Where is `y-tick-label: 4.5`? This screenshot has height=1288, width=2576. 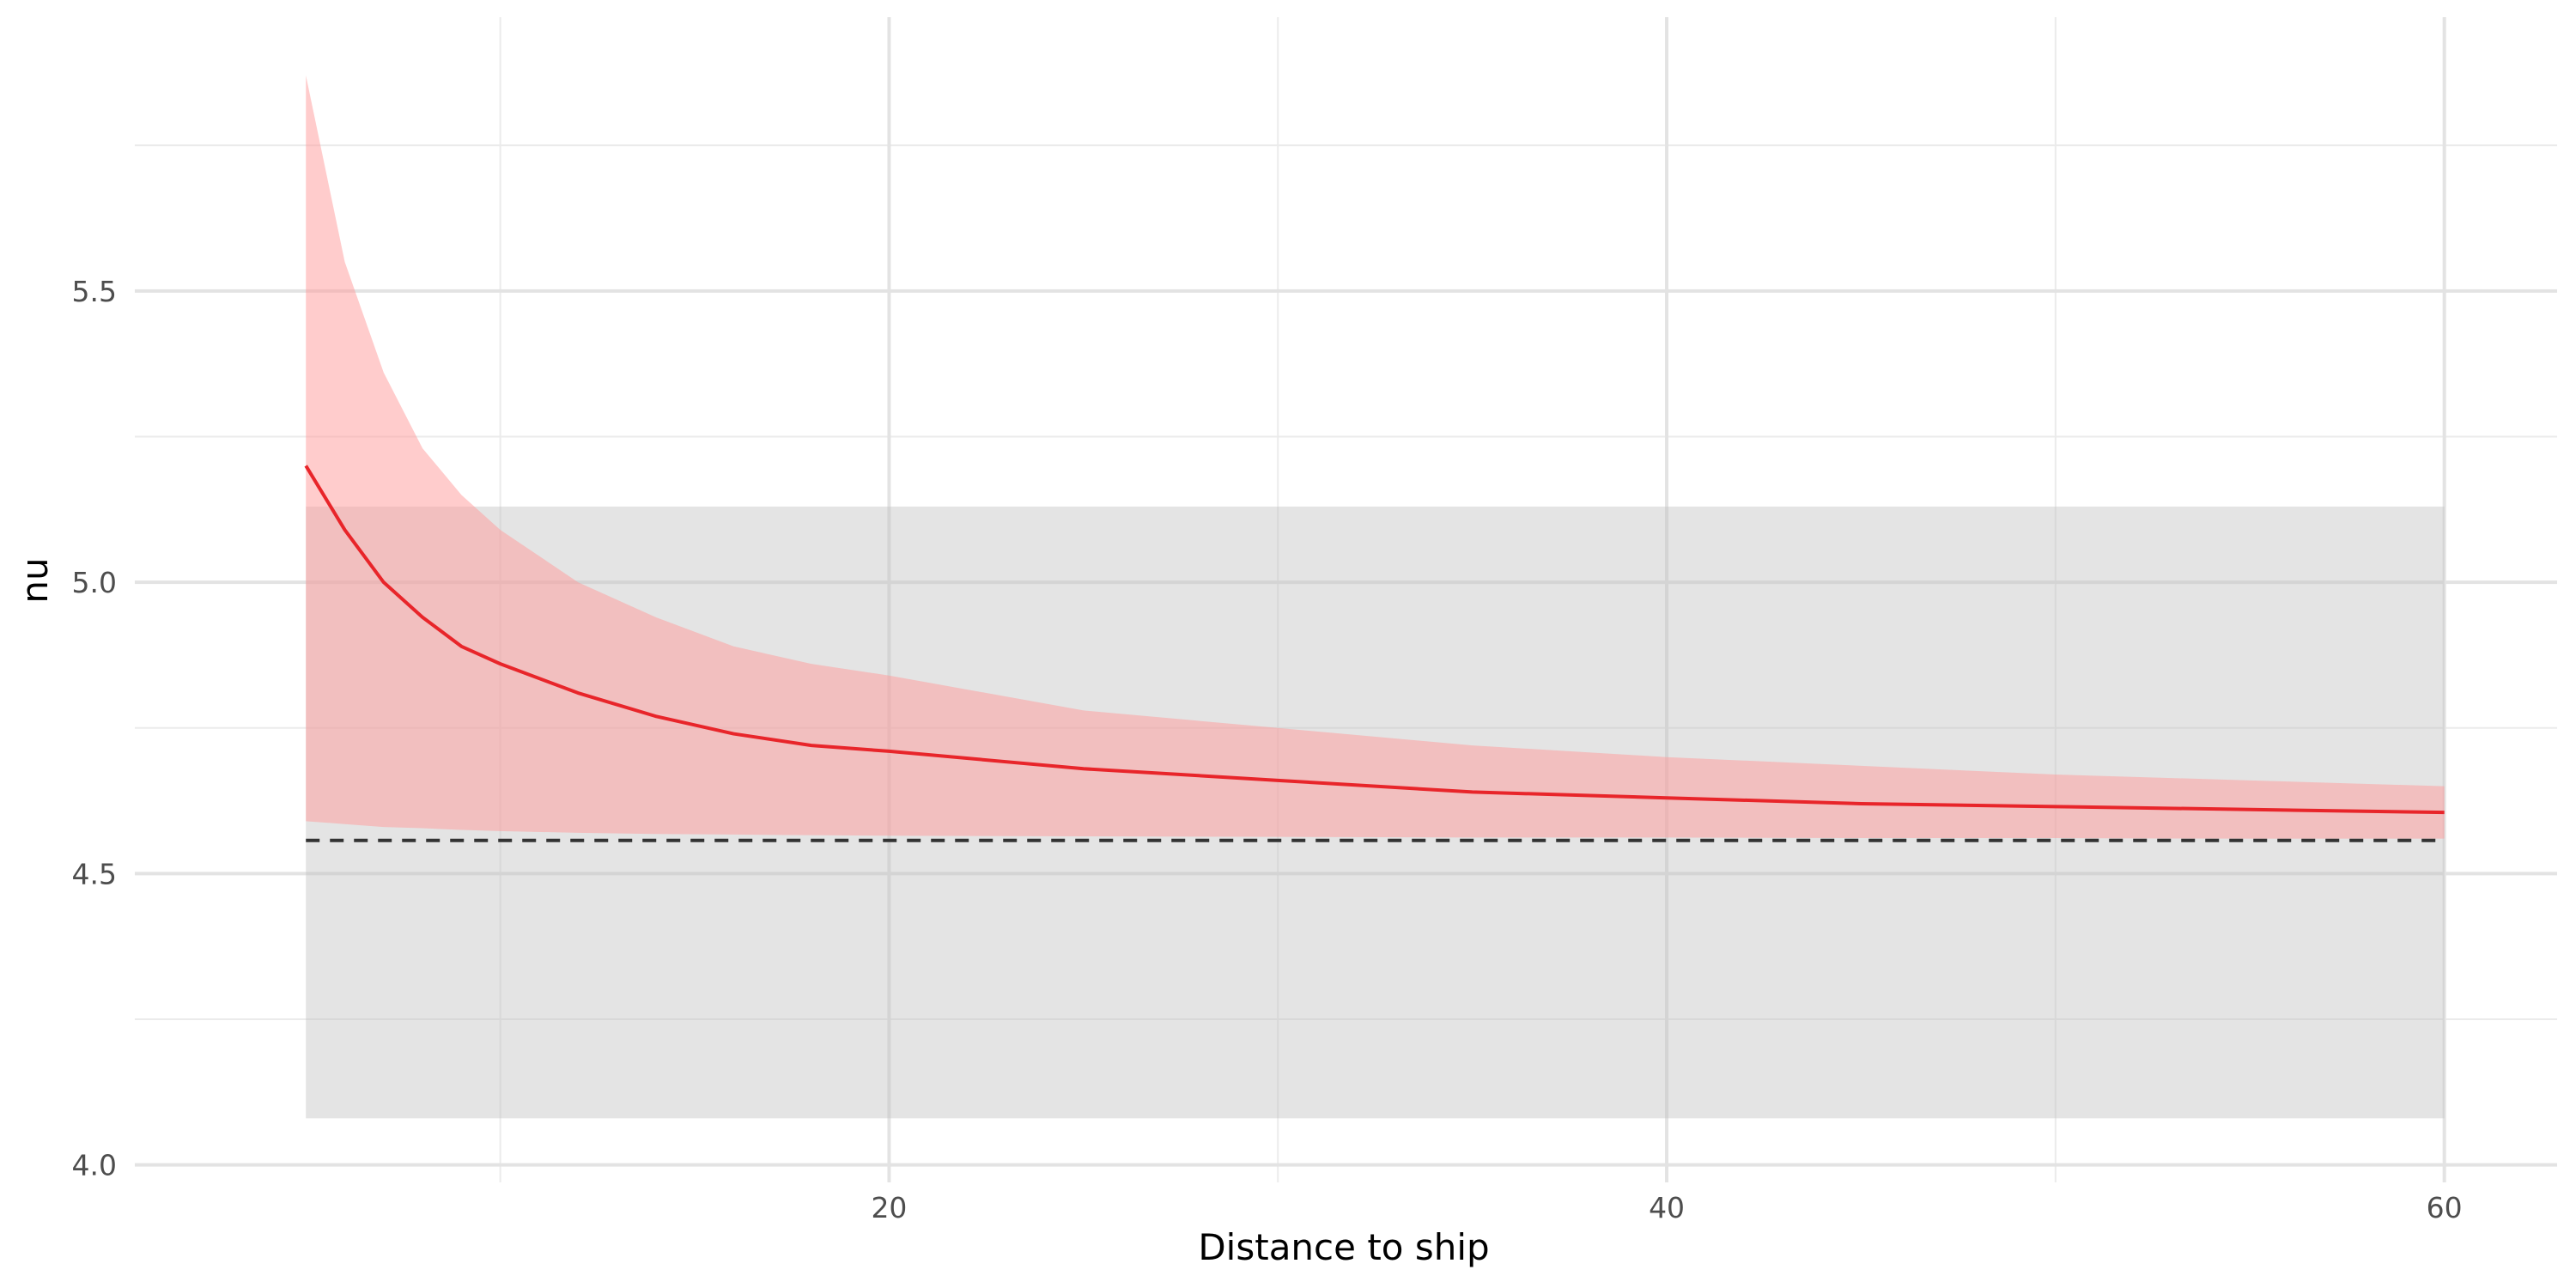 y-tick-label: 4.5 is located at coordinates (94, 874).